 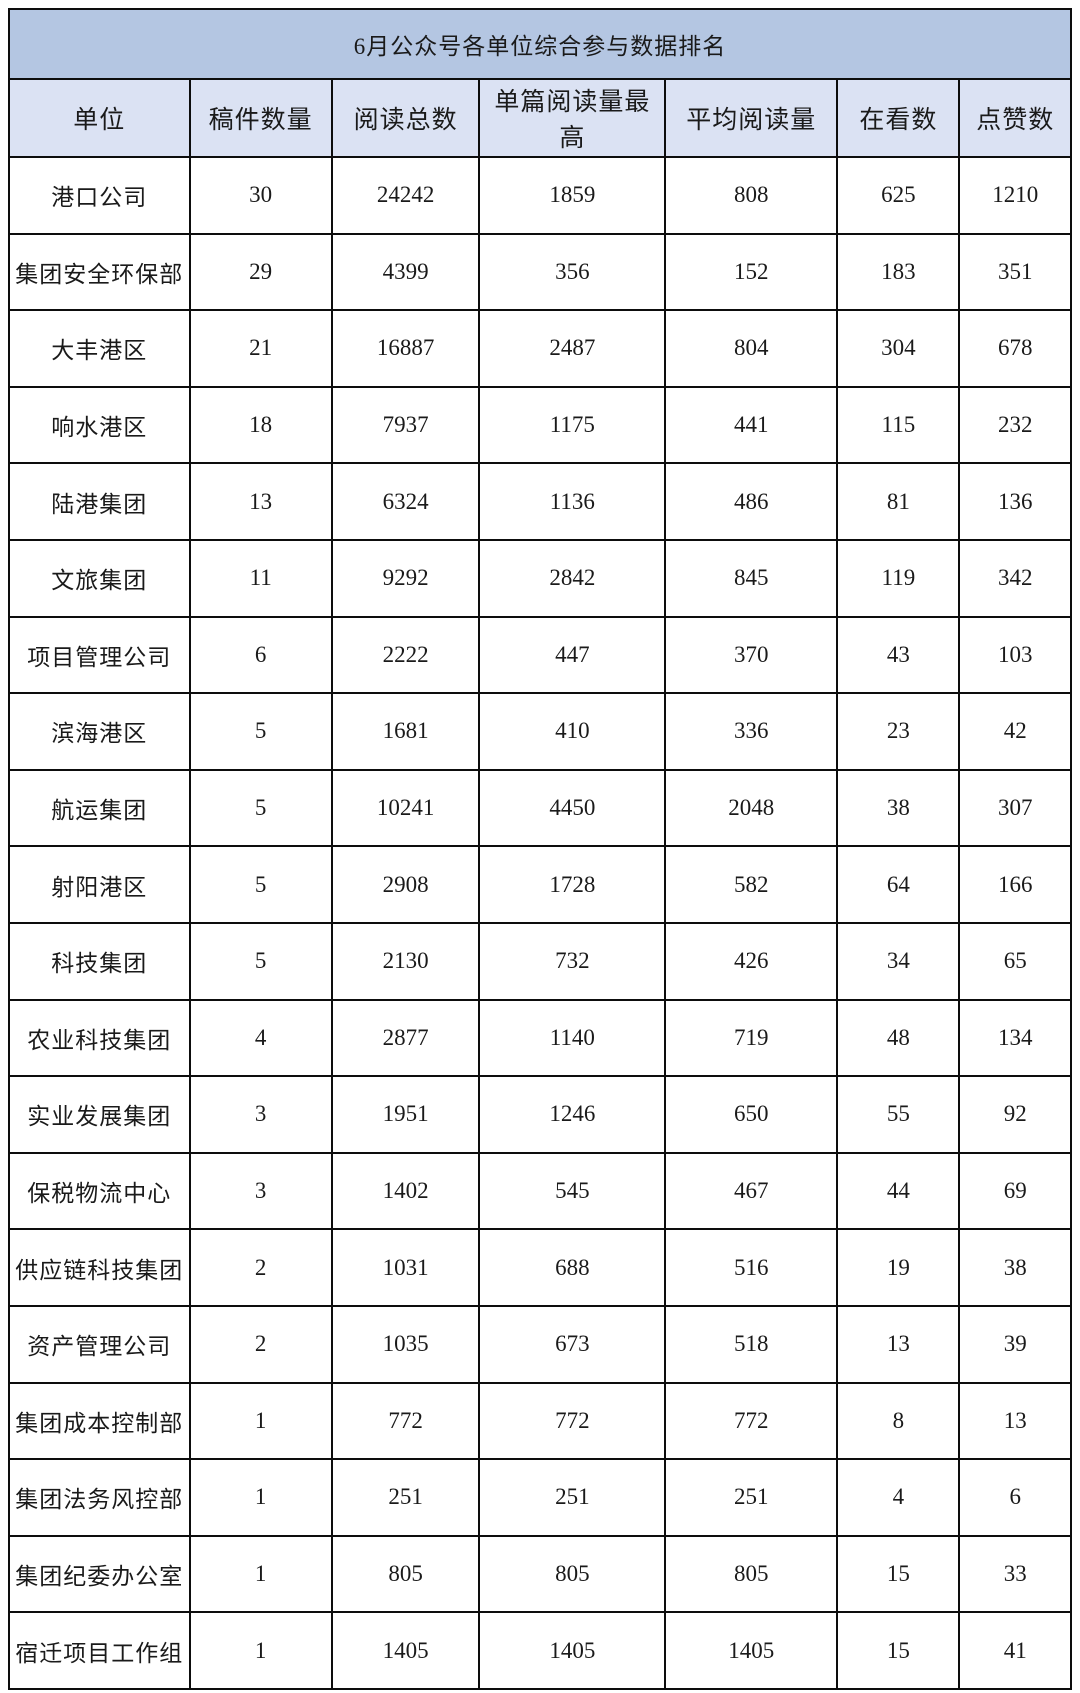 What do you see at coordinates (1015, 578) in the screenshot?
I see `value-cell: 342` at bounding box center [1015, 578].